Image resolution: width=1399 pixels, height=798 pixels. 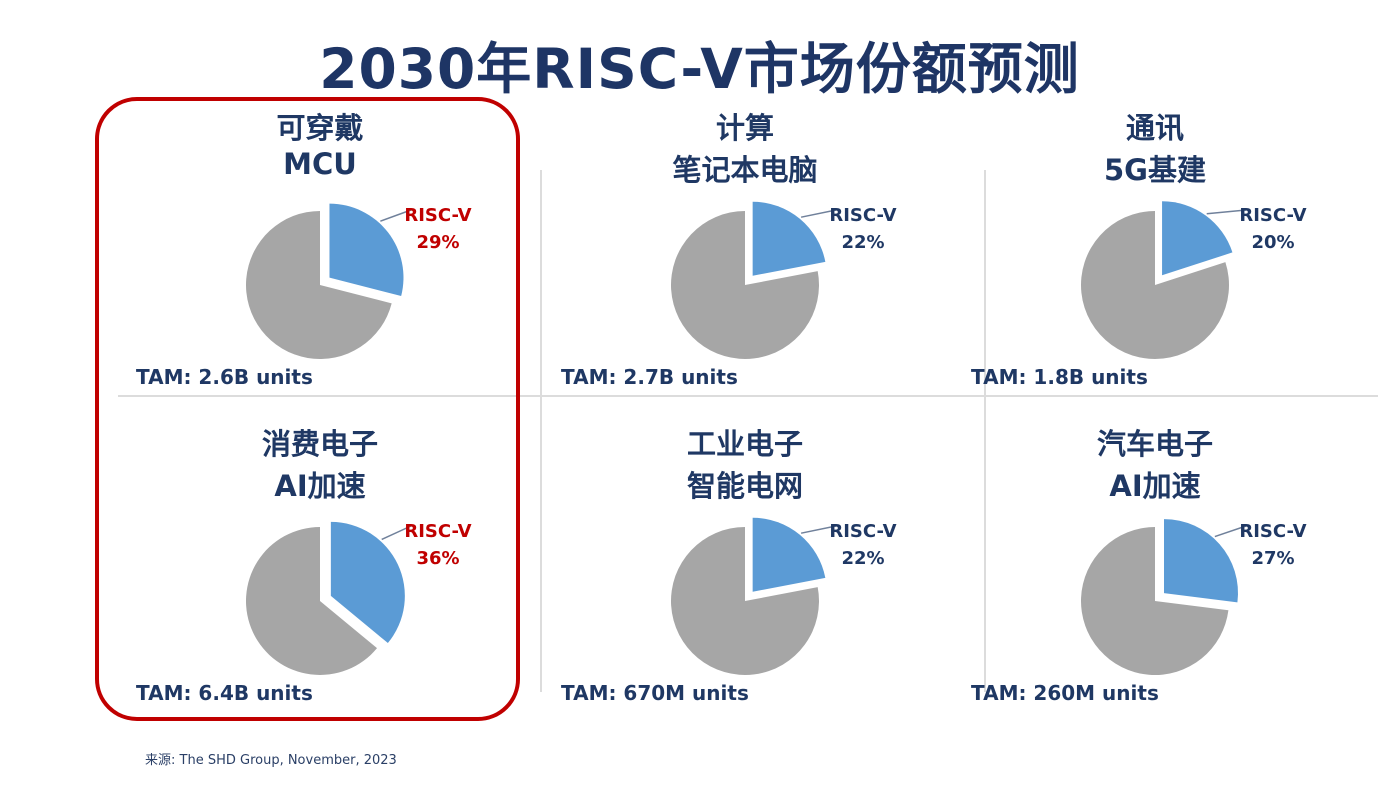 I want to click on slice-percent: 36%, so click(x=438, y=558).